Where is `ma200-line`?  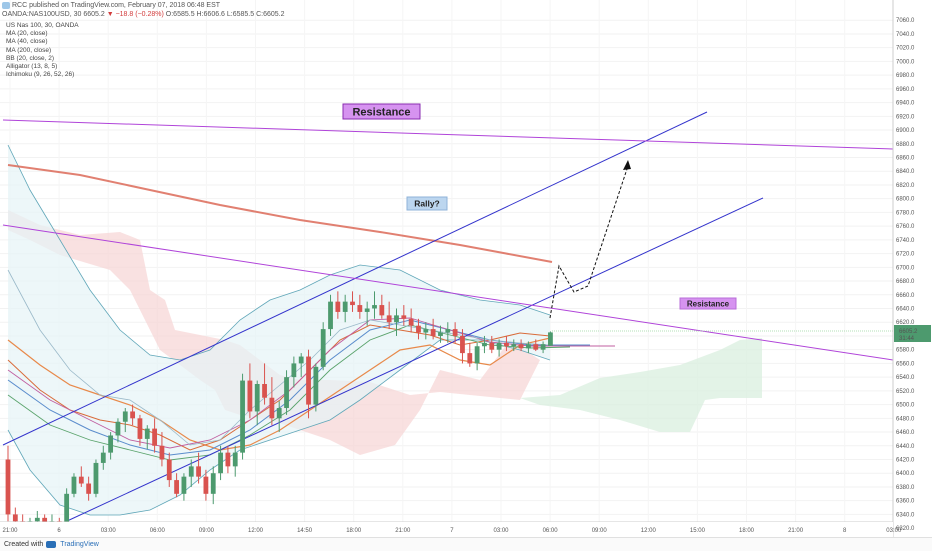 ma200-line is located at coordinates (280, 213).